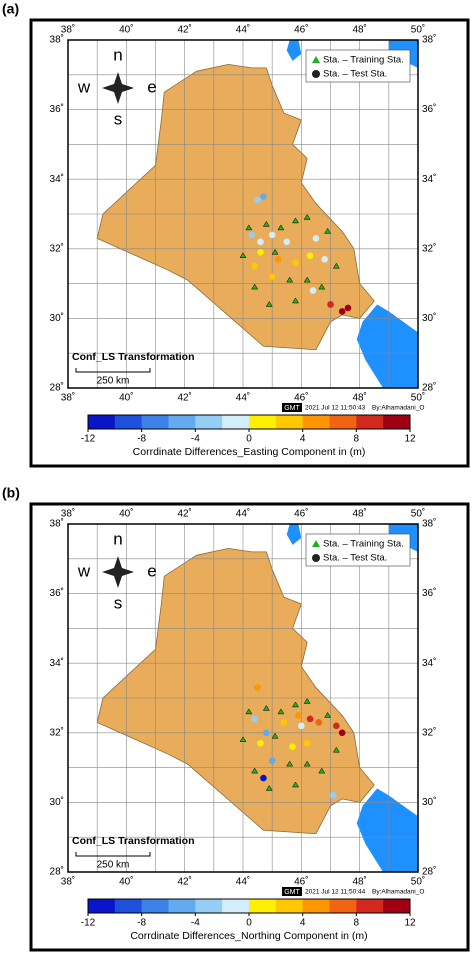 The height and width of the screenshot is (978, 474). Describe the element at coordinates (387, 346) in the screenshot. I see `persian-gulf` at that location.